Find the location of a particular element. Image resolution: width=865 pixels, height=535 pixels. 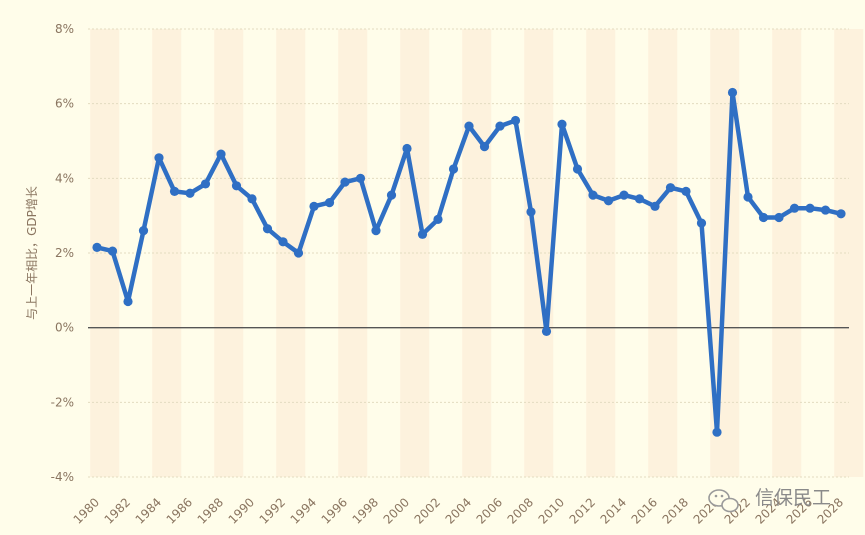

watermark-text: 信保民工 is located at coordinates (793, 498).